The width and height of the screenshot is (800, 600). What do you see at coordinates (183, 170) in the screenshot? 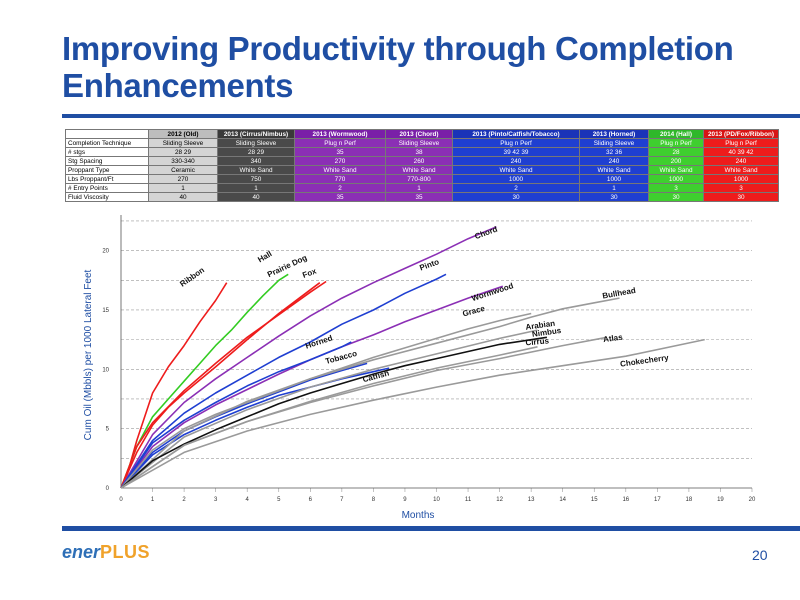
I see `table-cell: Ceramic` at bounding box center [183, 170].